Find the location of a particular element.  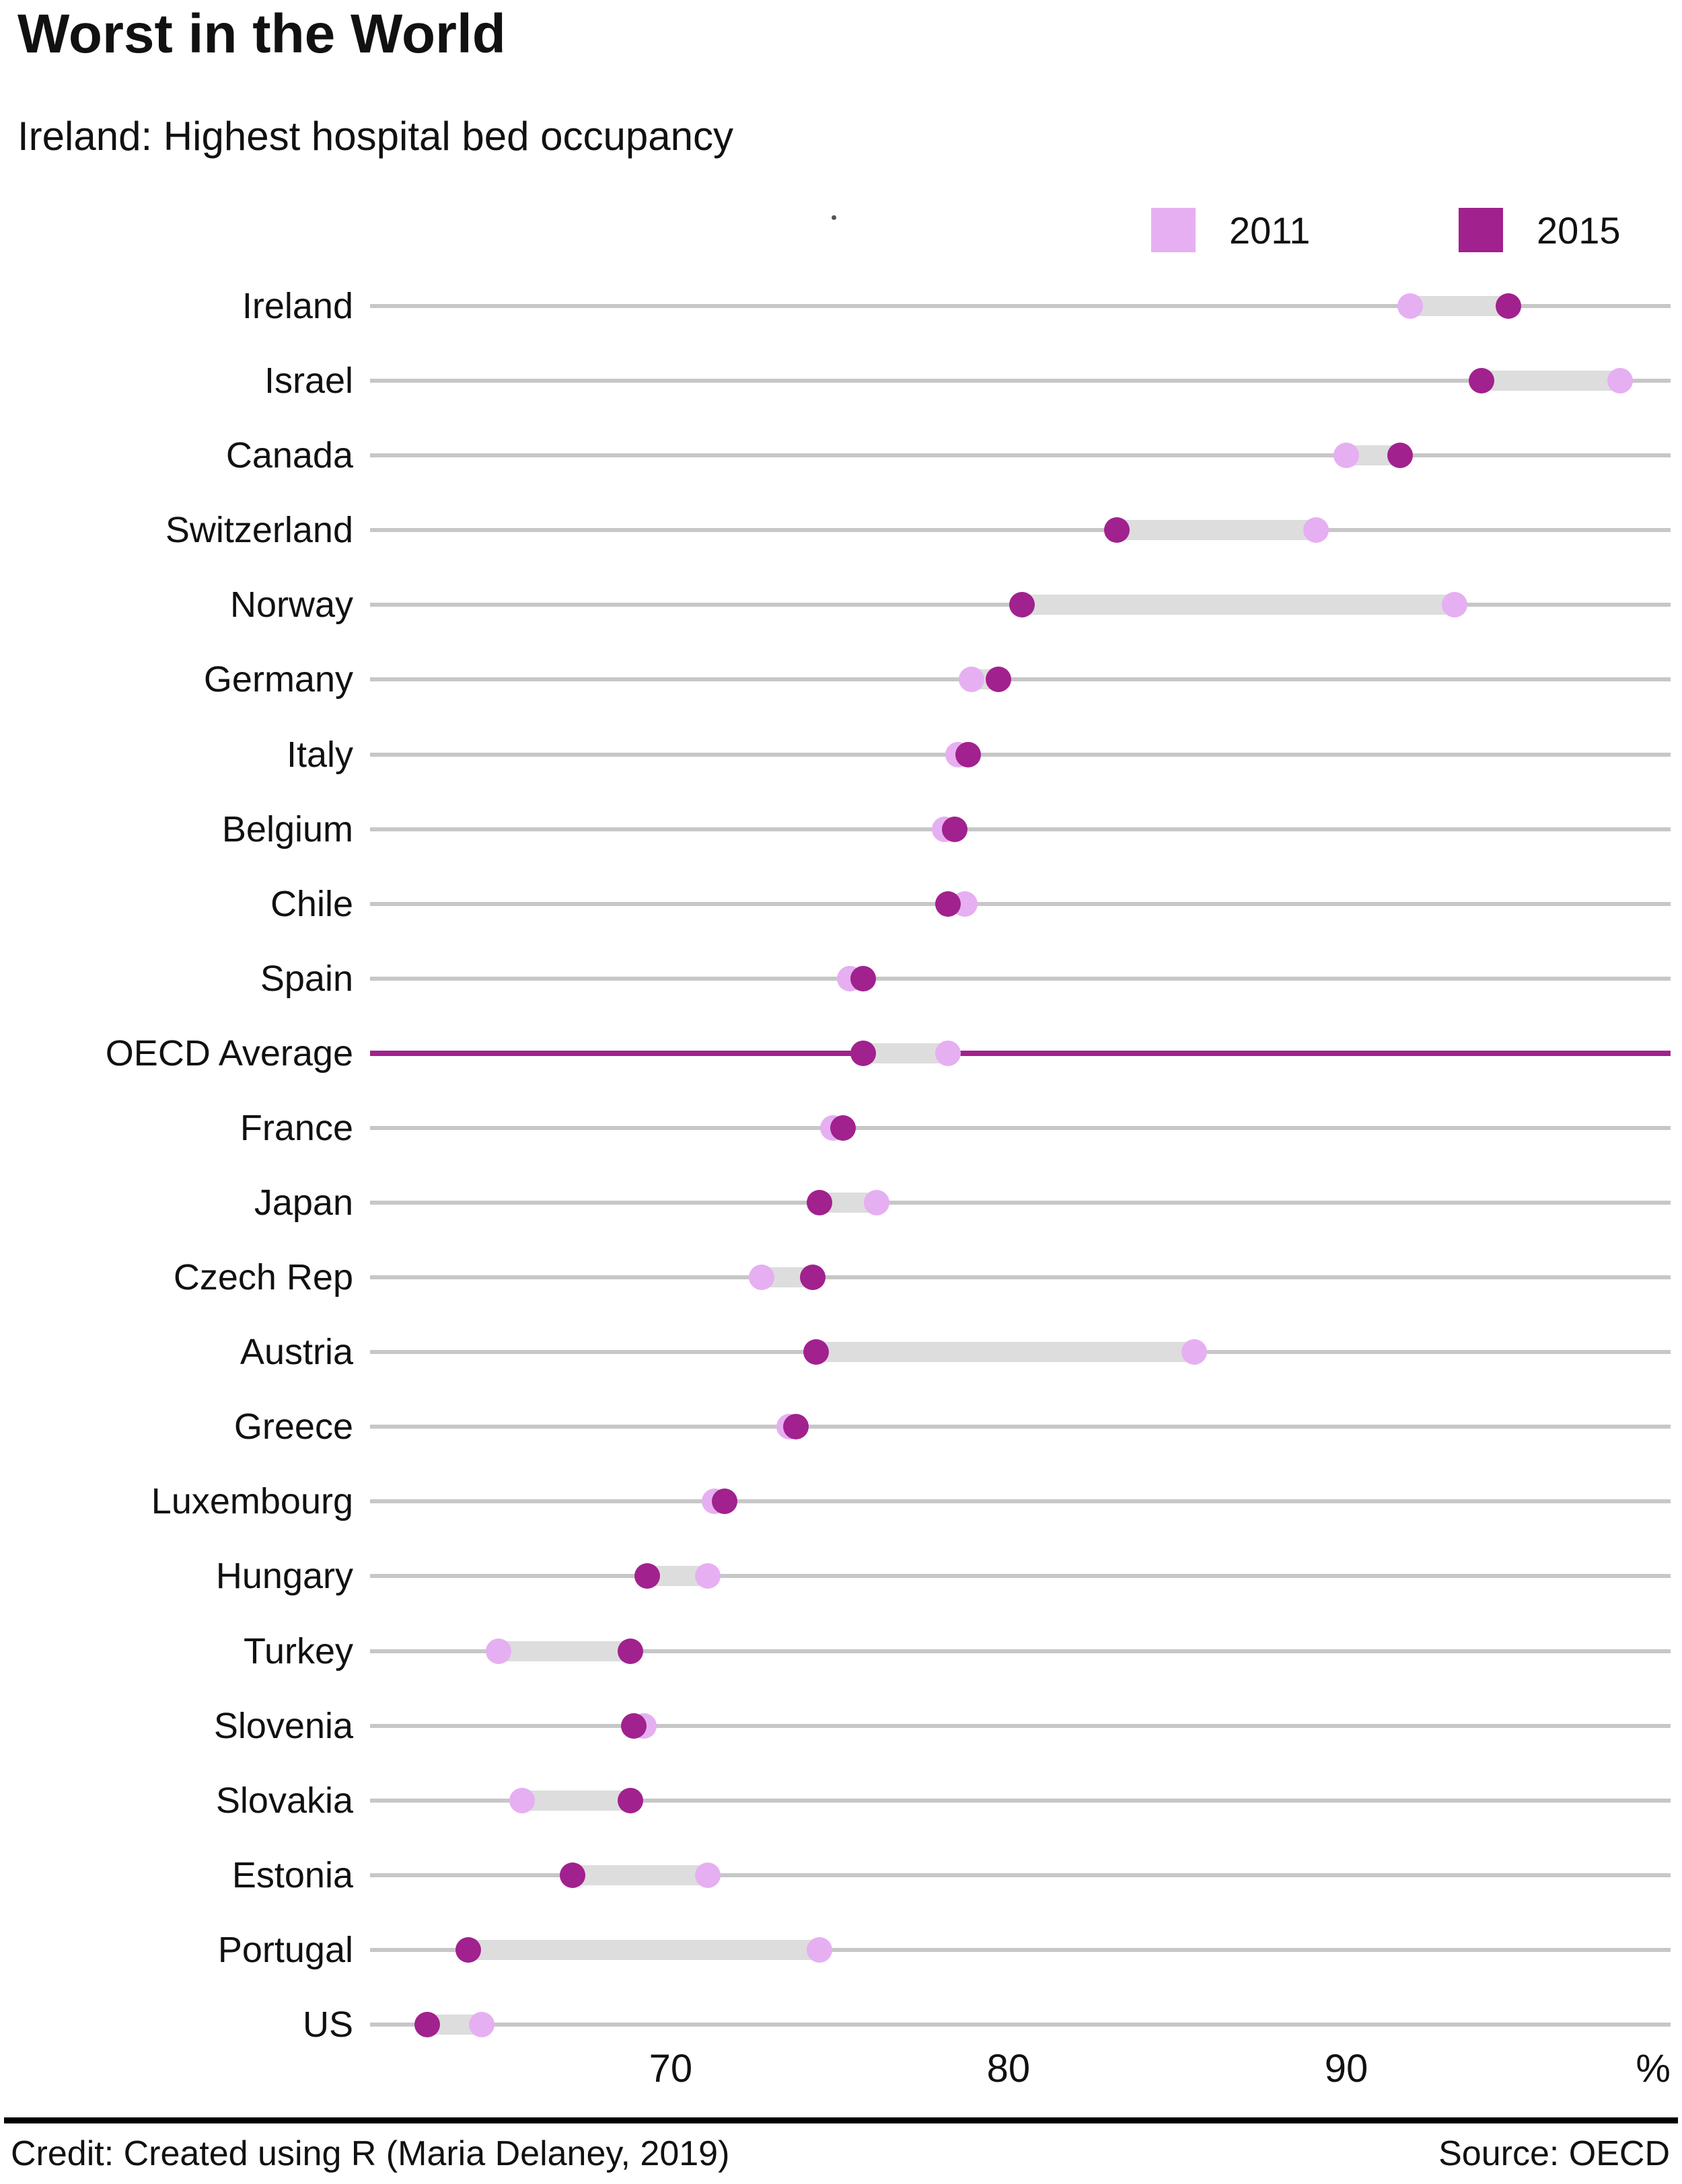

row-label: Austria is located at coordinates (296, 1352).